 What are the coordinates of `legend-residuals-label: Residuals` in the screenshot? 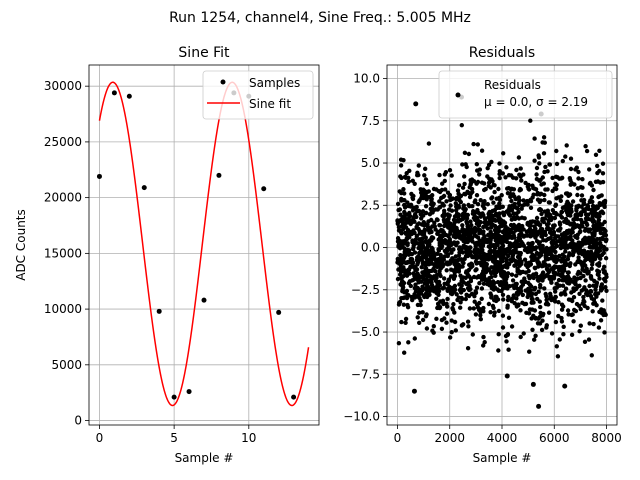 It's located at (512, 85).